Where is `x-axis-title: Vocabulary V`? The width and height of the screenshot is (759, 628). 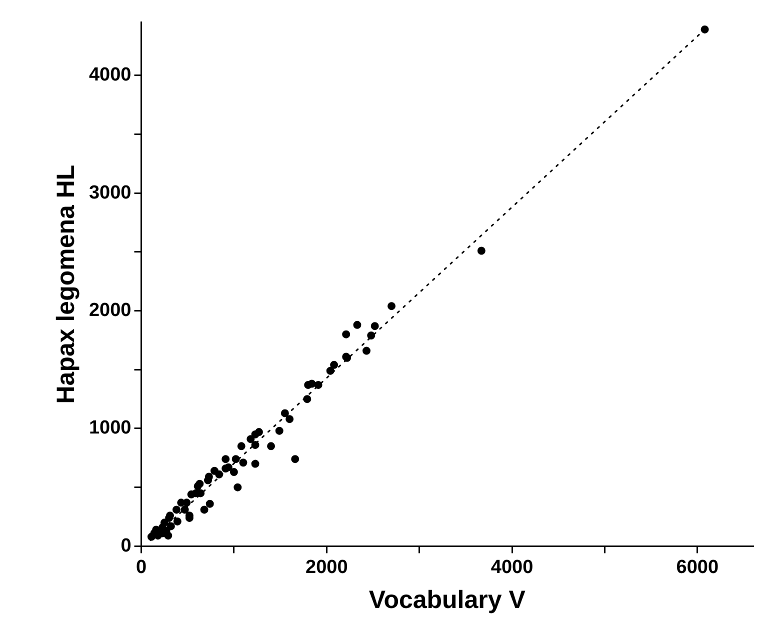
x-axis-title: Vocabulary V is located at coordinates (447, 600).